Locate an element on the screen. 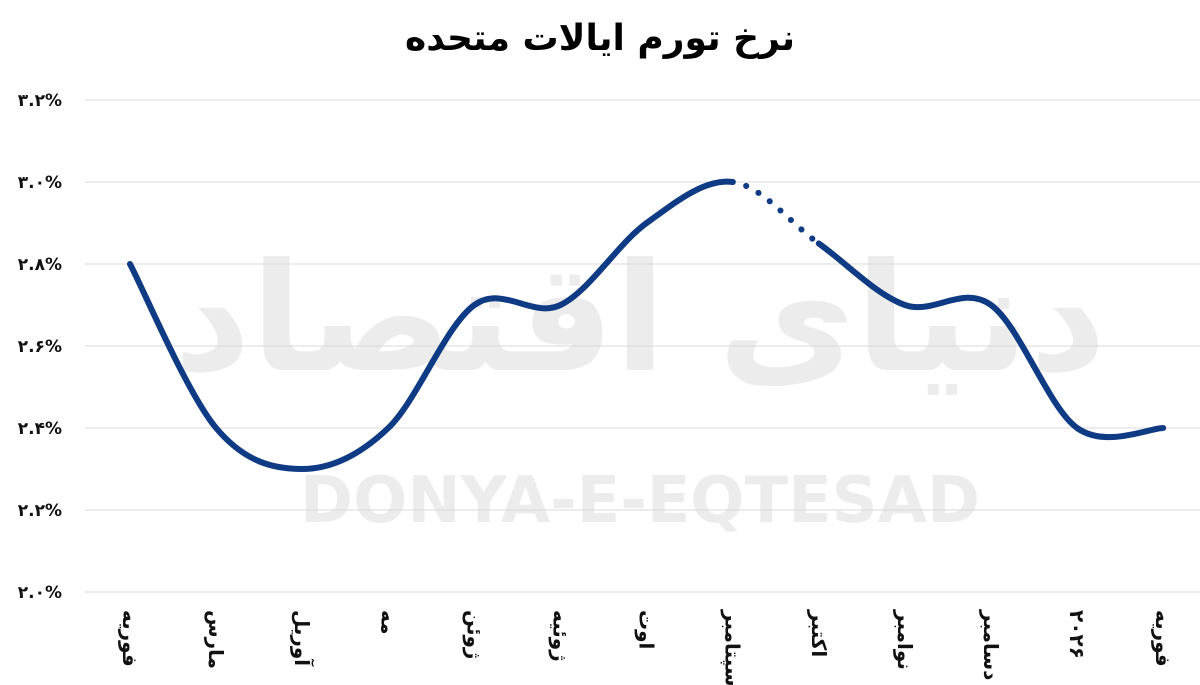  watermark-english: DONYA-E-EQTESAD is located at coordinates (640, 501).